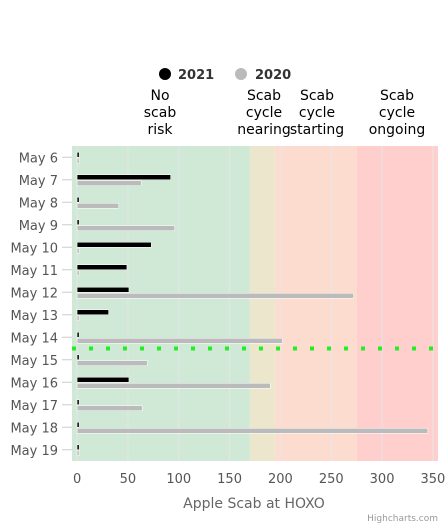  I want to click on y-tick-label: May 17, so click(34, 406).